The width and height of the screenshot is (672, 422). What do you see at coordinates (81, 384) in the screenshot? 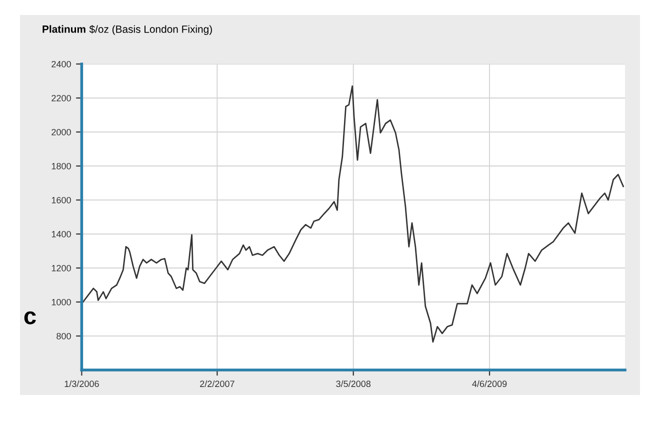
I see `x-tick-label: 1/3/2006` at bounding box center [81, 384].